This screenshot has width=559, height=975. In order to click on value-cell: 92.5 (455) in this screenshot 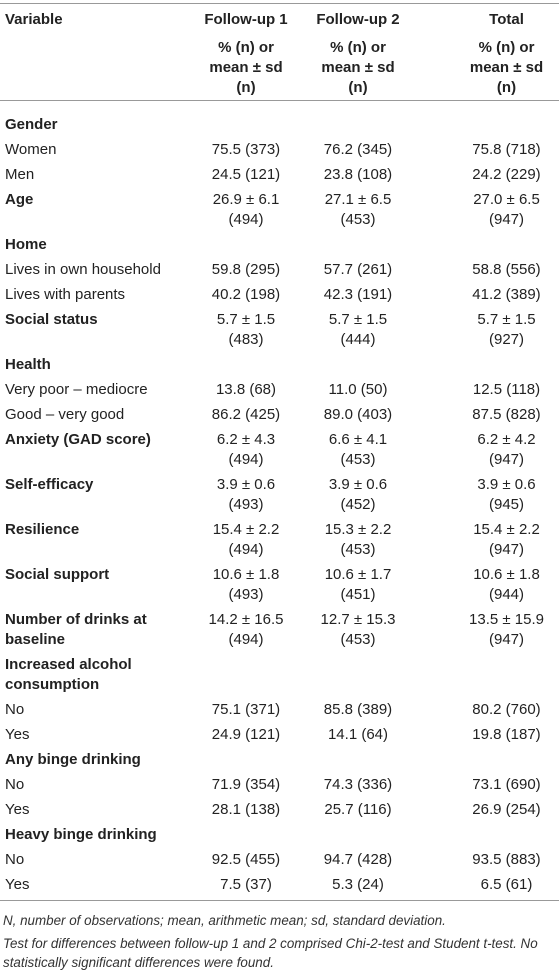, I will do `click(246, 860)`.